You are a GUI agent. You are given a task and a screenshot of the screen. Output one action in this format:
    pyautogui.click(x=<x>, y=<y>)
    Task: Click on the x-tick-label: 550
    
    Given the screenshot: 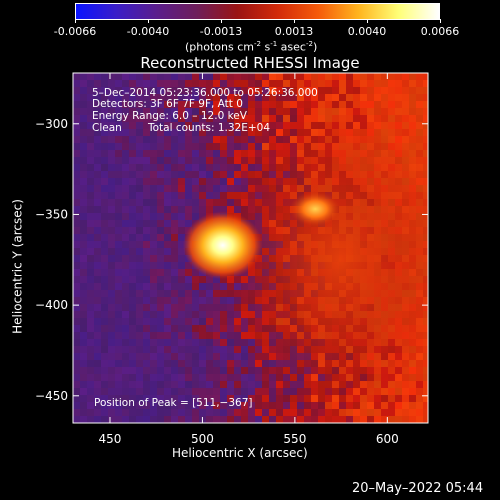 What is the action you would take?
    pyautogui.click(x=294, y=439)
    